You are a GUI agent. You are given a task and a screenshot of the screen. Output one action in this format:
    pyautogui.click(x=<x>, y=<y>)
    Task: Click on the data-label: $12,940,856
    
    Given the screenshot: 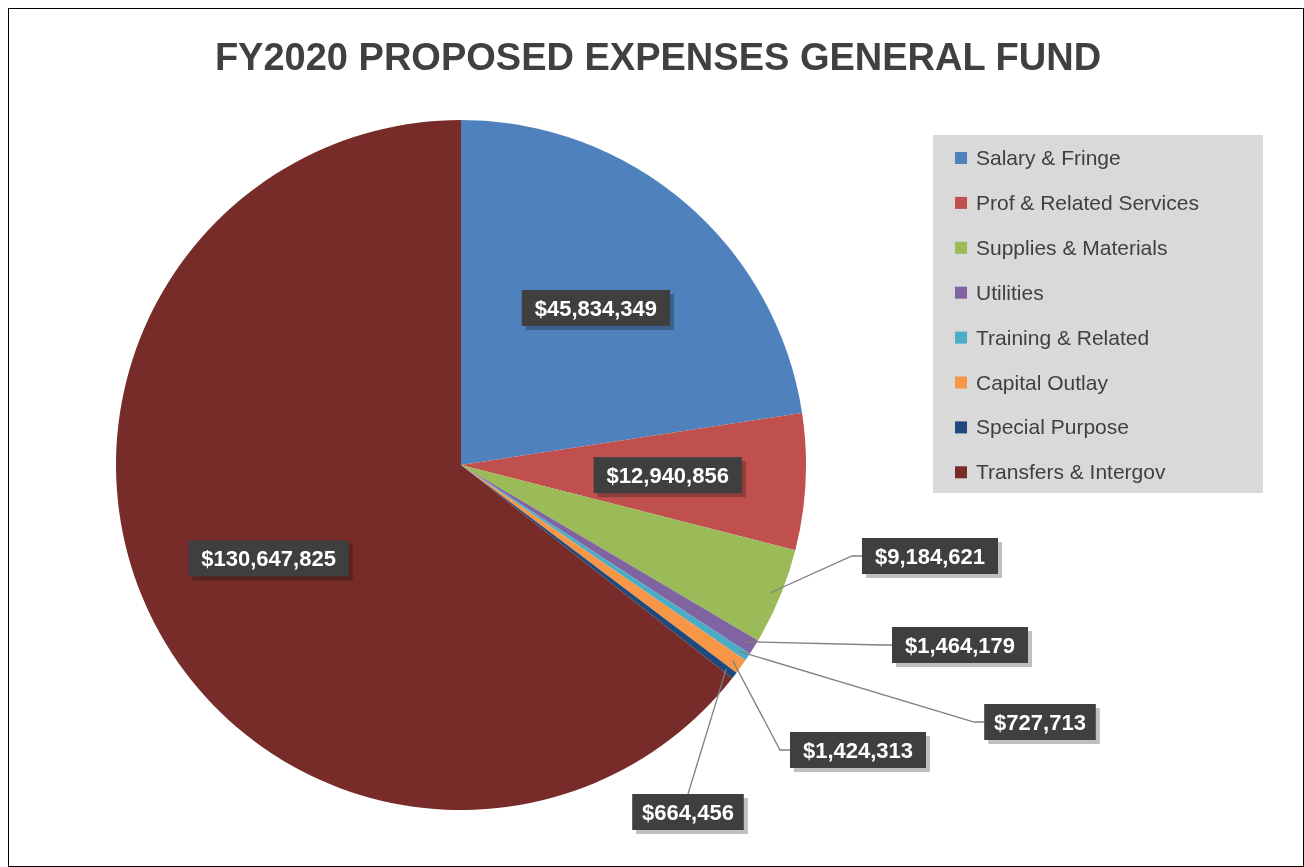 What is the action you would take?
    pyautogui.click(x=667, y=476)
    